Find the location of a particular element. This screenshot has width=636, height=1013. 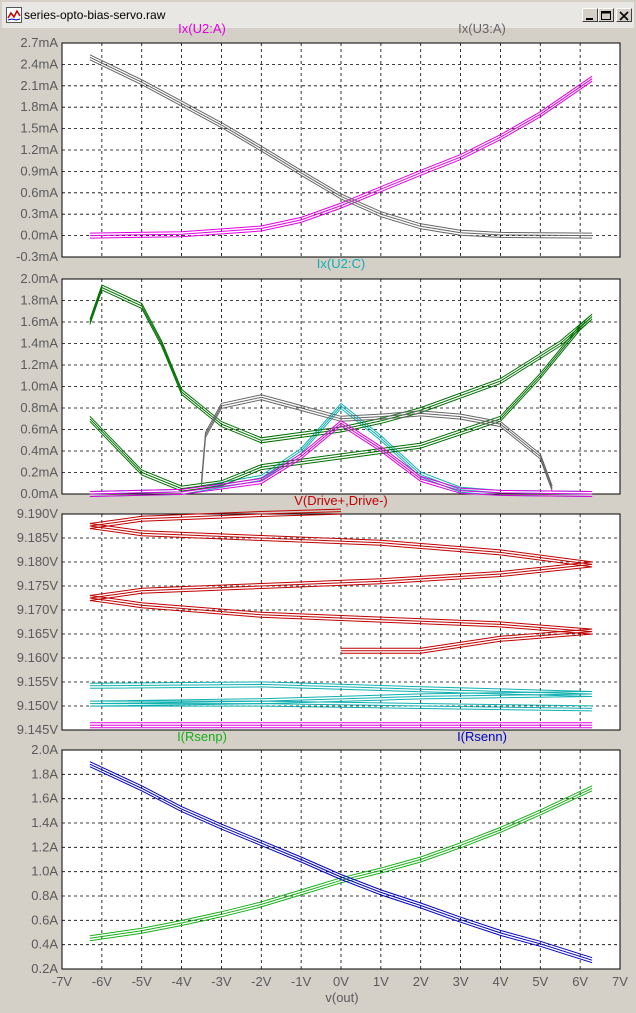

series-ix-u2-a- is located at coordinates (341, 157).